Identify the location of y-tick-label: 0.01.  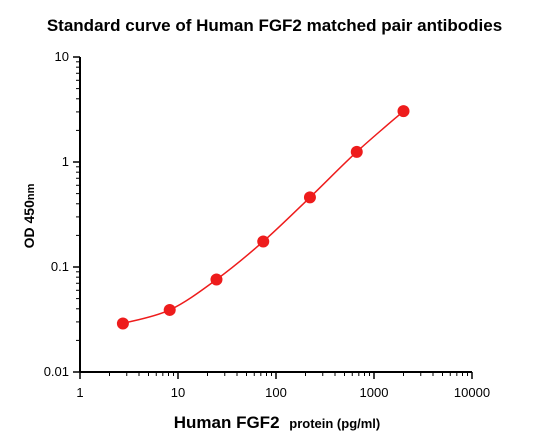
(56, 371).